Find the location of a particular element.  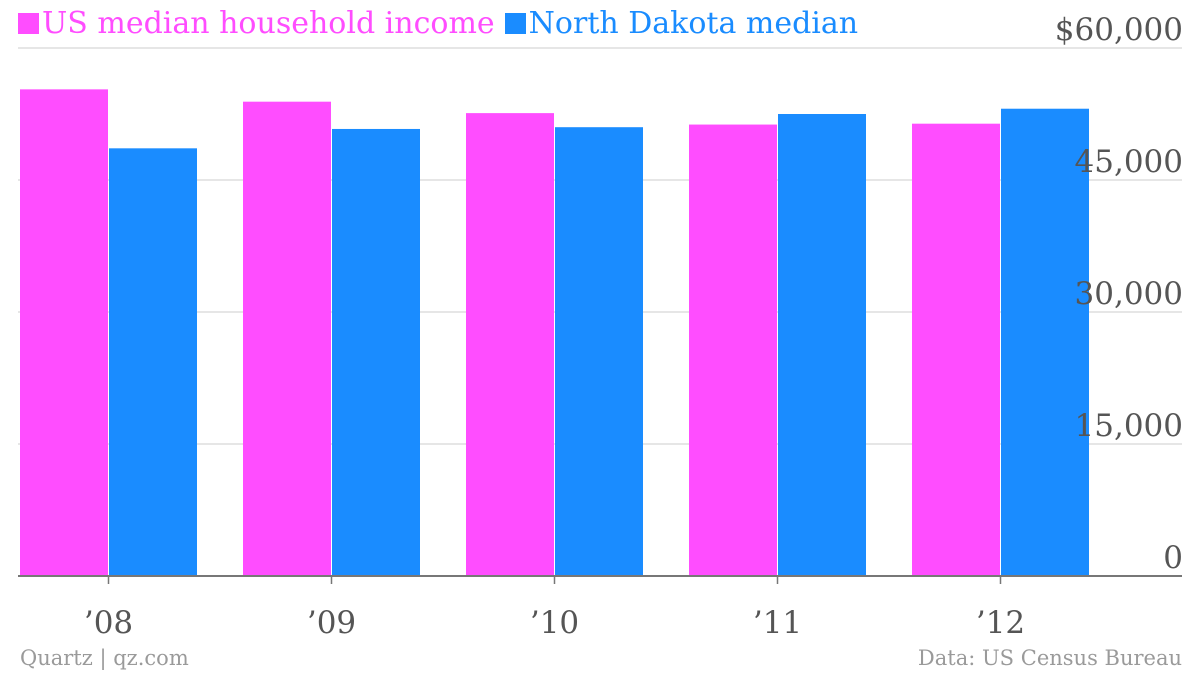

legend-label-us: US median household income is located at coordinates (268, 23).